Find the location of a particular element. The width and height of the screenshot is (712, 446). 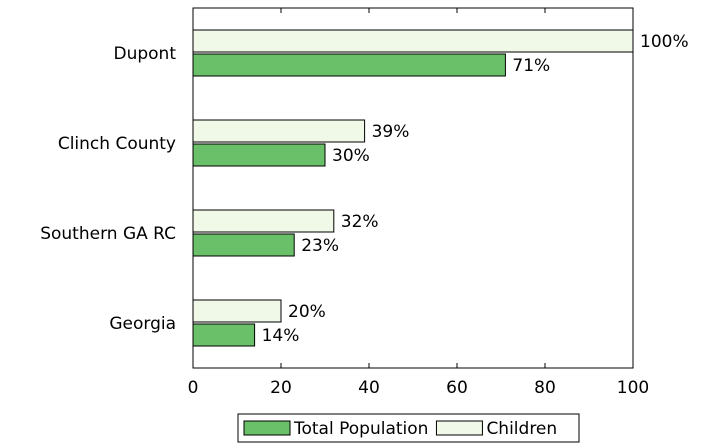

category-label: Clinch County is located at coordinates (117, 144).